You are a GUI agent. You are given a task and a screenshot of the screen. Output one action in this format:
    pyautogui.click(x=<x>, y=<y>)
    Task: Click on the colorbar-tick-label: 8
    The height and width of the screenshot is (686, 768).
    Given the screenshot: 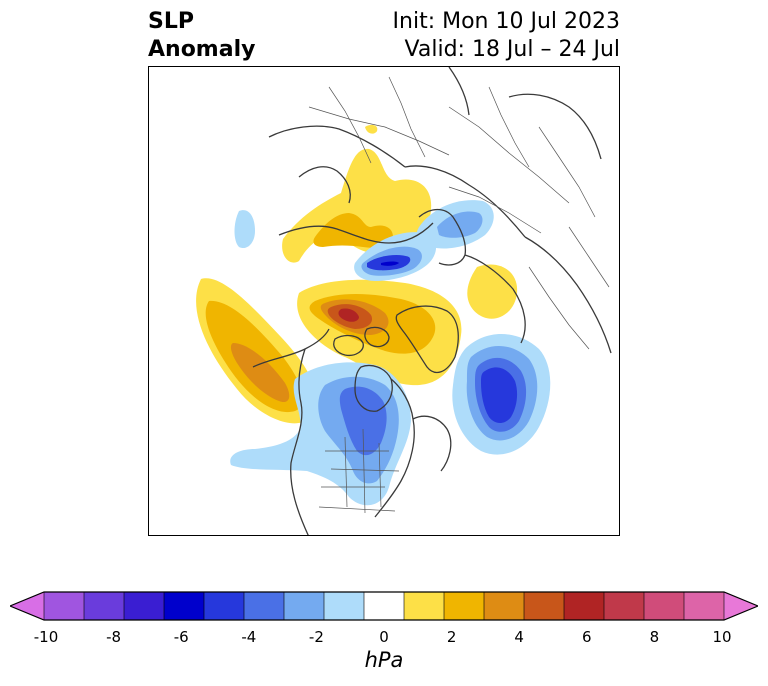 What is the action you would take?
    pyautogui.click(x=654, y=637)
    